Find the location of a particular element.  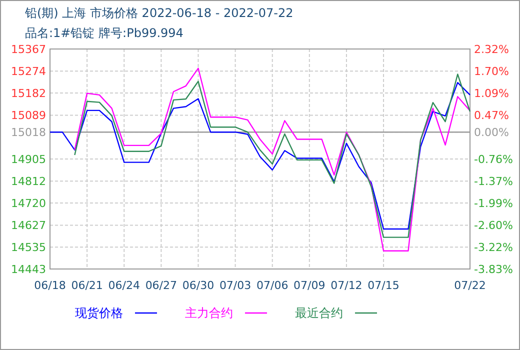

x-tick-label: 07/15 is located at coordinates (384, 285).